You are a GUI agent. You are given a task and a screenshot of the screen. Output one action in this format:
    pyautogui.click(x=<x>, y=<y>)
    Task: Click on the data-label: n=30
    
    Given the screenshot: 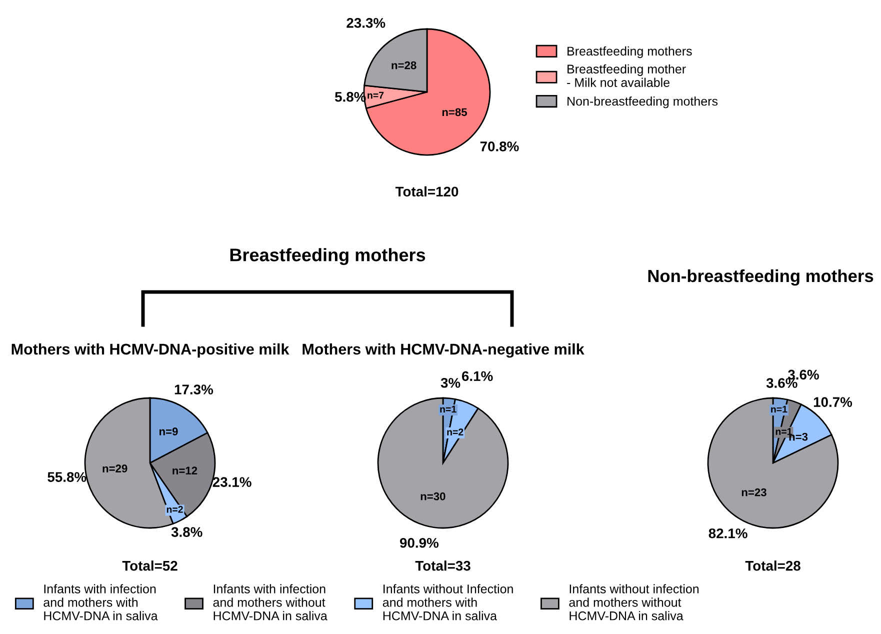 What is the action you would take?
    pyautogui.click(x=433, y=496)
    